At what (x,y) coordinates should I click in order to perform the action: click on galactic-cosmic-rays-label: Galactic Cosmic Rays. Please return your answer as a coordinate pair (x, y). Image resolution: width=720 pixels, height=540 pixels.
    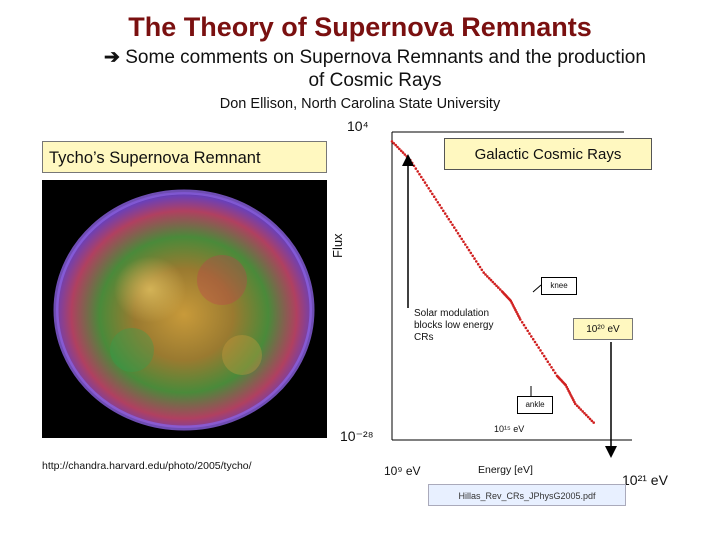
    Looking at the image, I should click on (548, 154).